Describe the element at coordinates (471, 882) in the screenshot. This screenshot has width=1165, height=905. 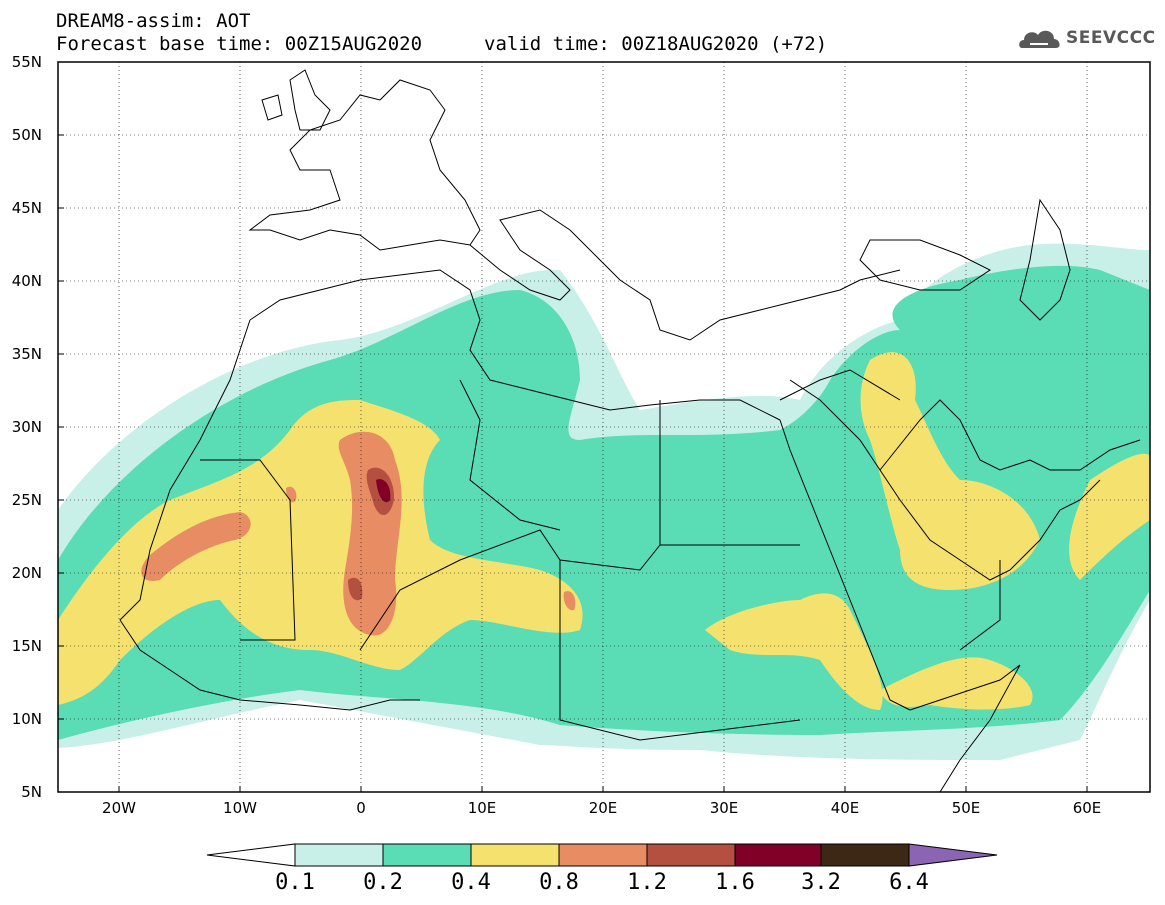
I see `colorbar-label: 0.4` at that location.